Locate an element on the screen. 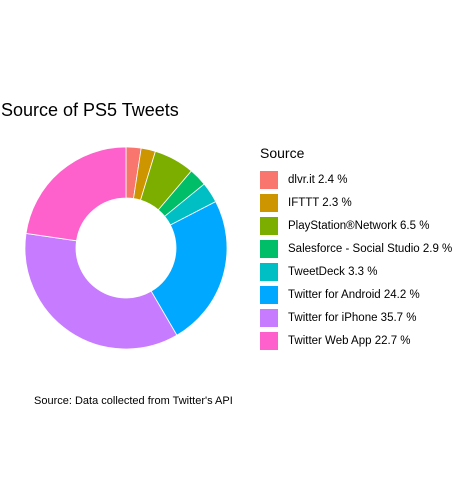  legend-label: IFTTT 2.3 % is located at coordinates (320, 202).